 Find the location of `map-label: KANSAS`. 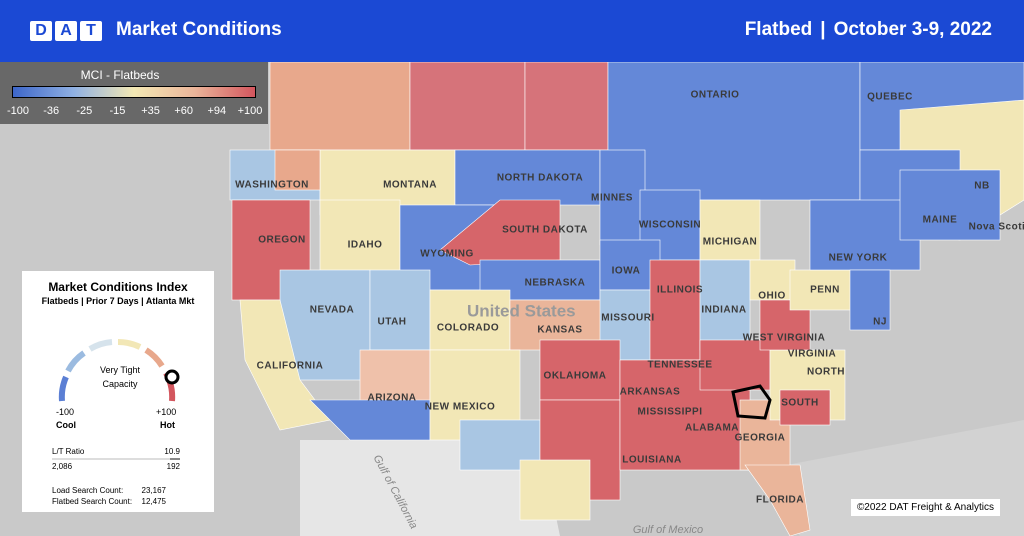

map-label: KANSAS is located at coordinates (559, 330).